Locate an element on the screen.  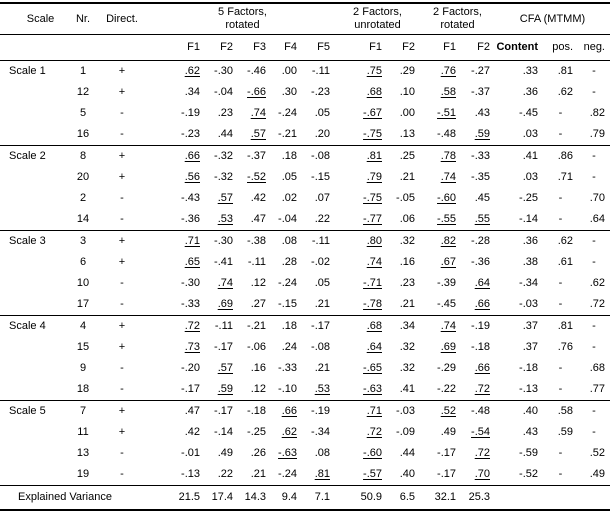
underlined-loading: .66 is located at coordinates (482, 304).